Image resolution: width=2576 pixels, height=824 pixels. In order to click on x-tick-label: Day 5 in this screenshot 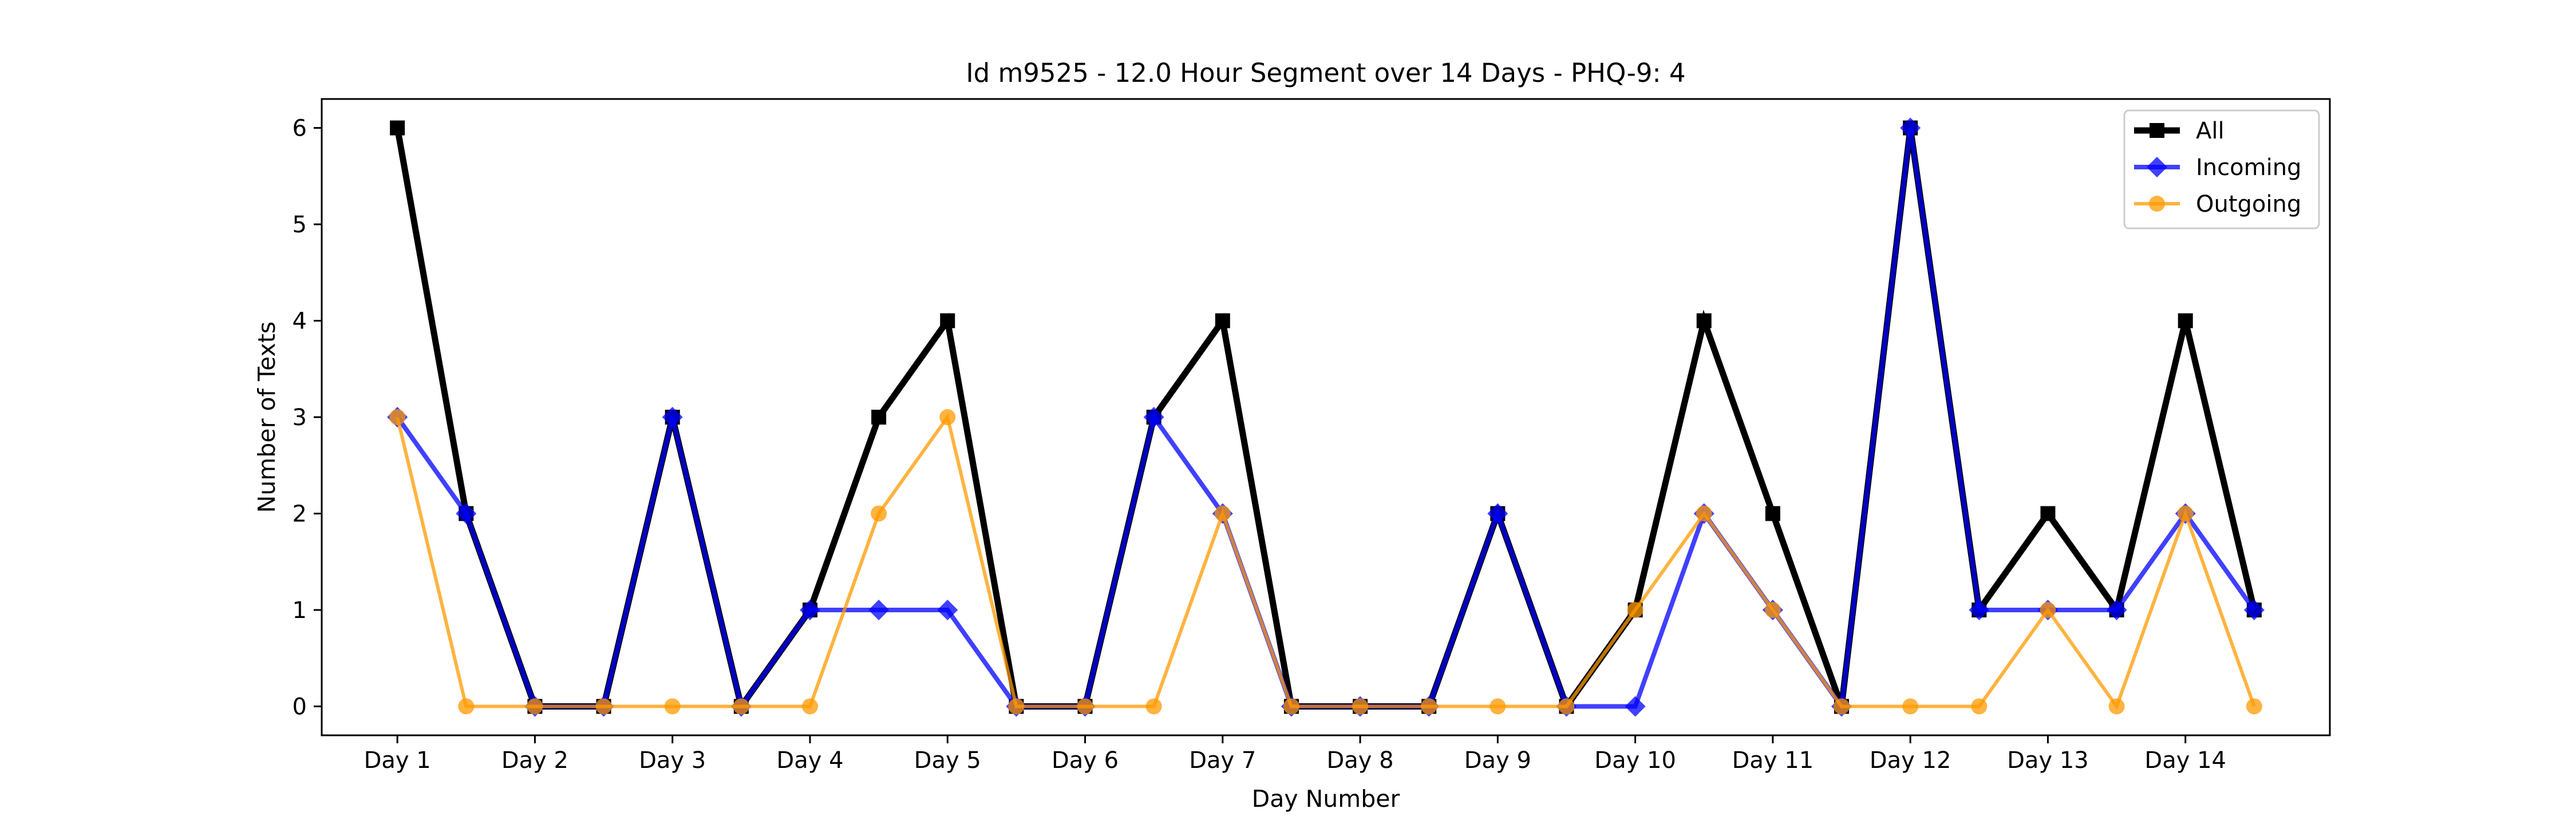, I will do `click(947, 760)`.